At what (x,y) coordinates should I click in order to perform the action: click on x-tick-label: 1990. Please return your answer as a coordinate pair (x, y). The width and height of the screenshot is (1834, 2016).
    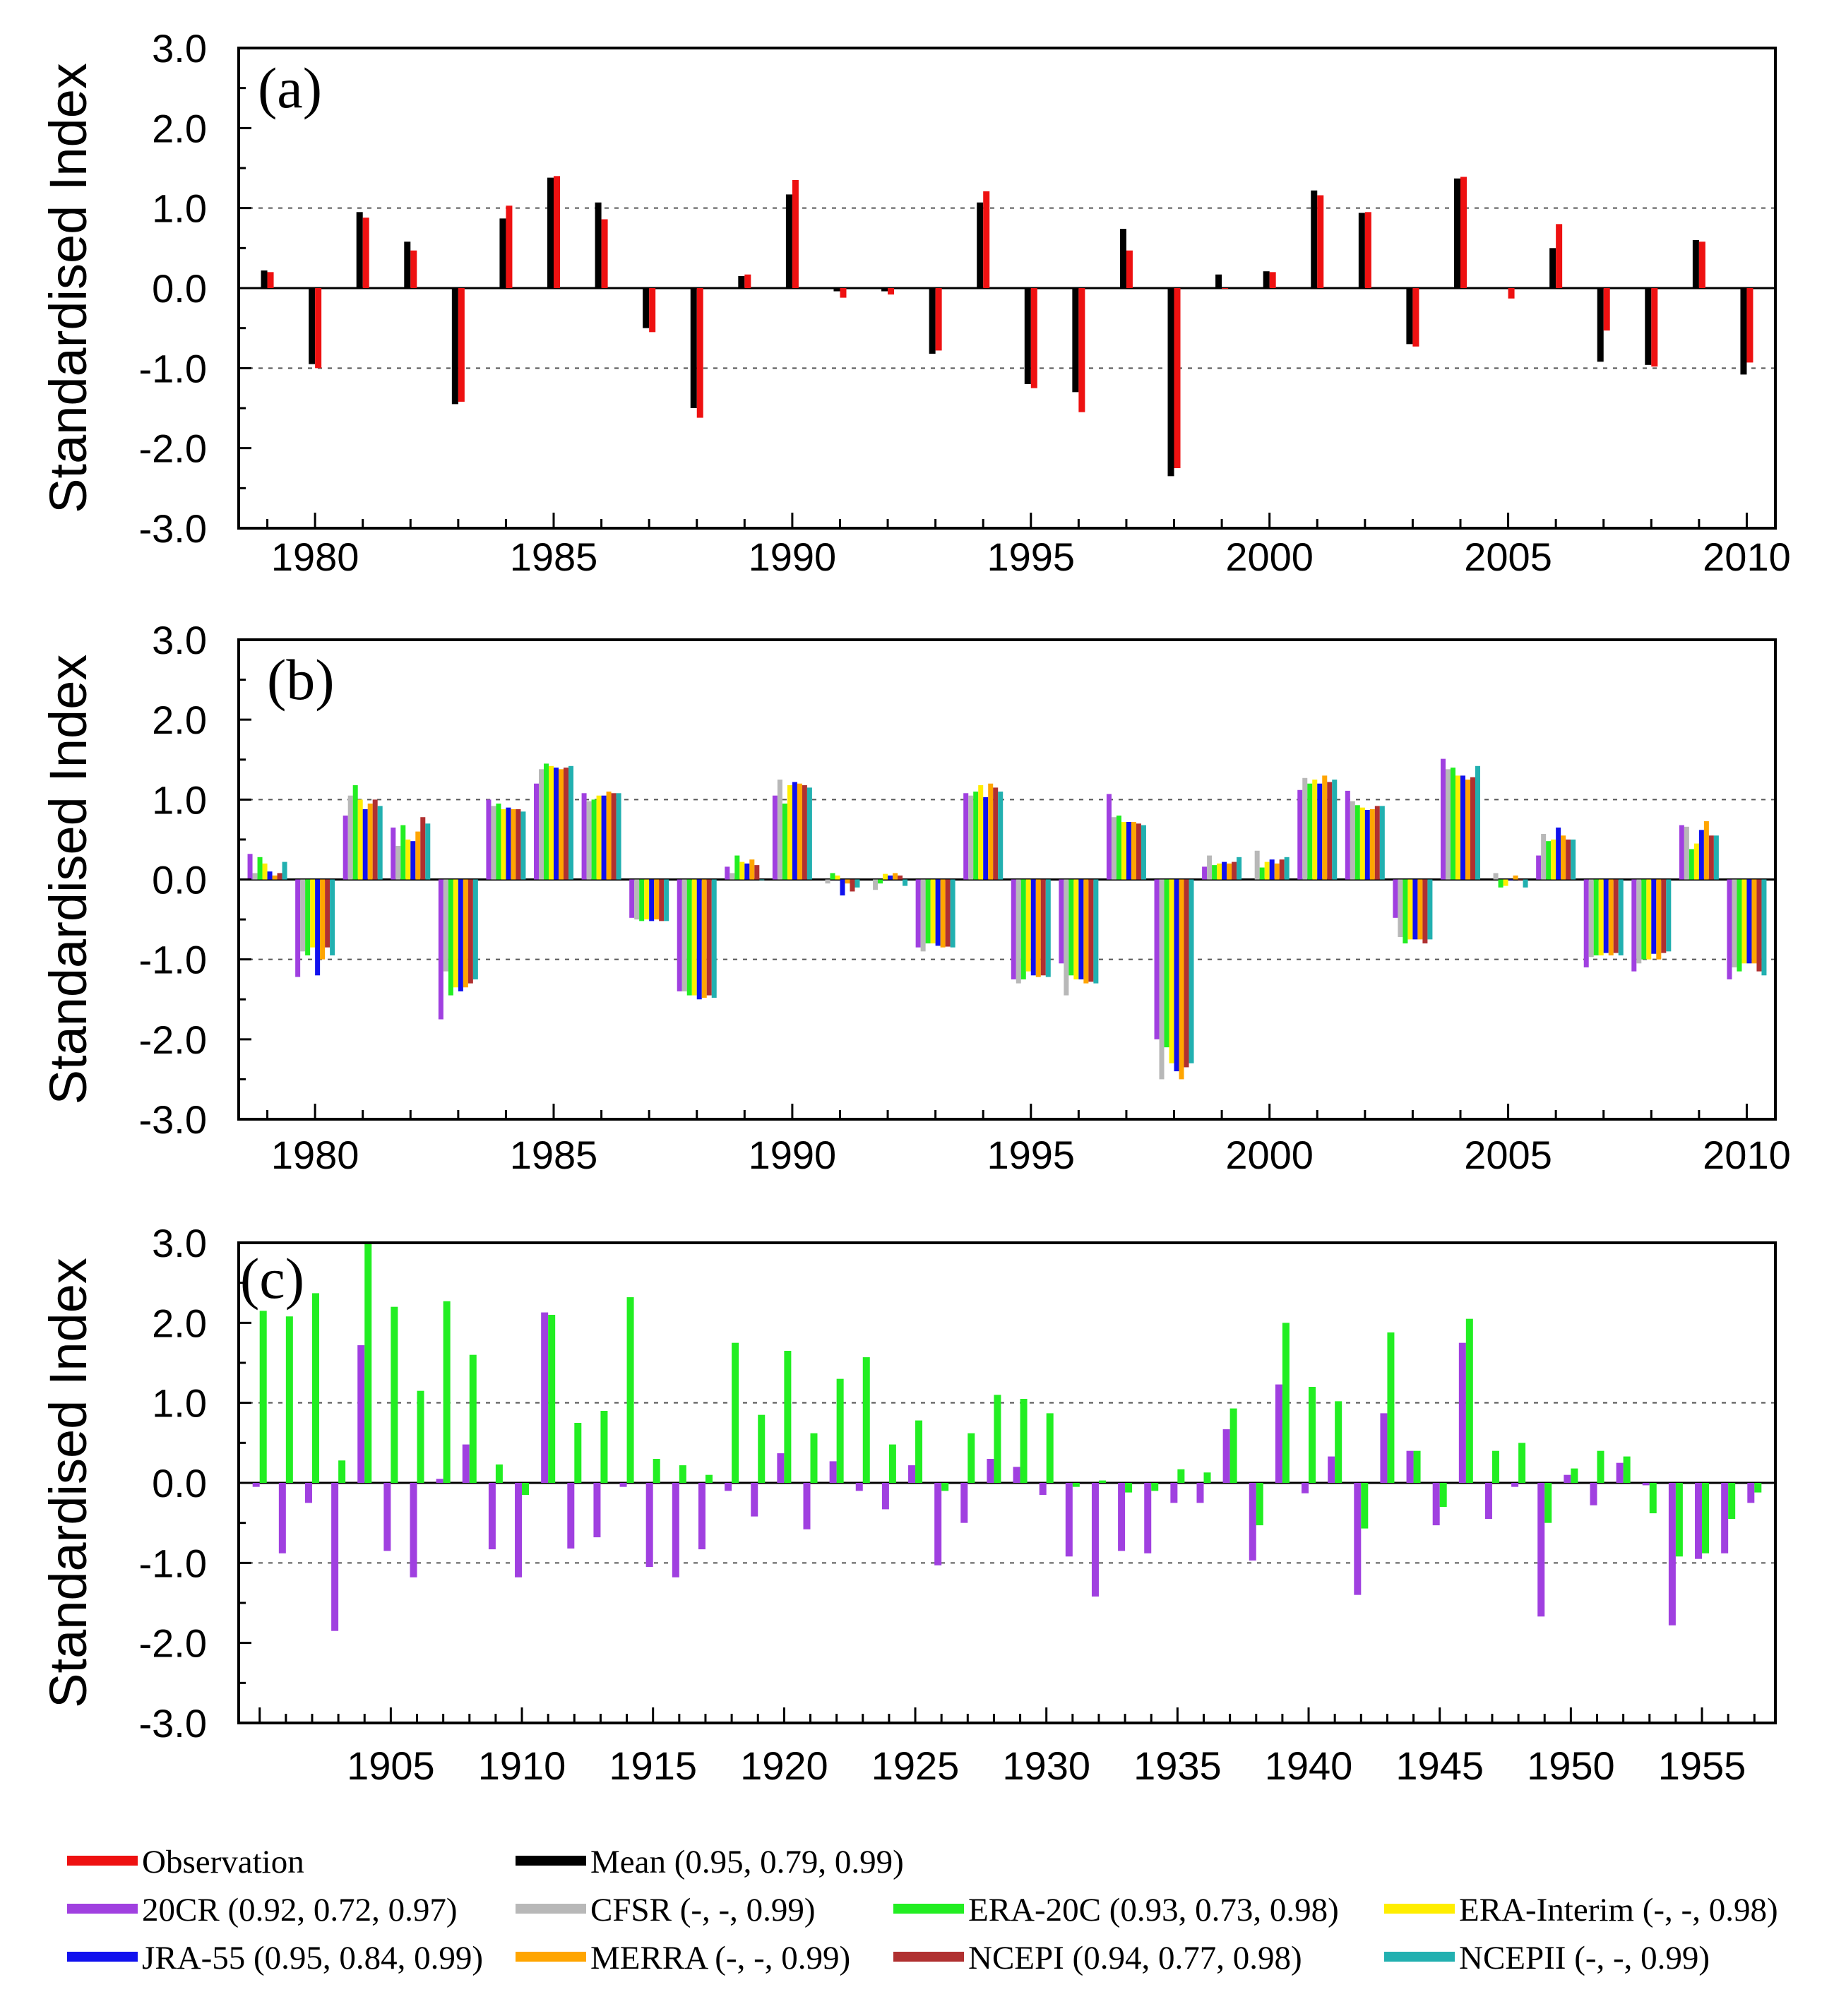
    Looking at the image, I should click on (793, 1155).